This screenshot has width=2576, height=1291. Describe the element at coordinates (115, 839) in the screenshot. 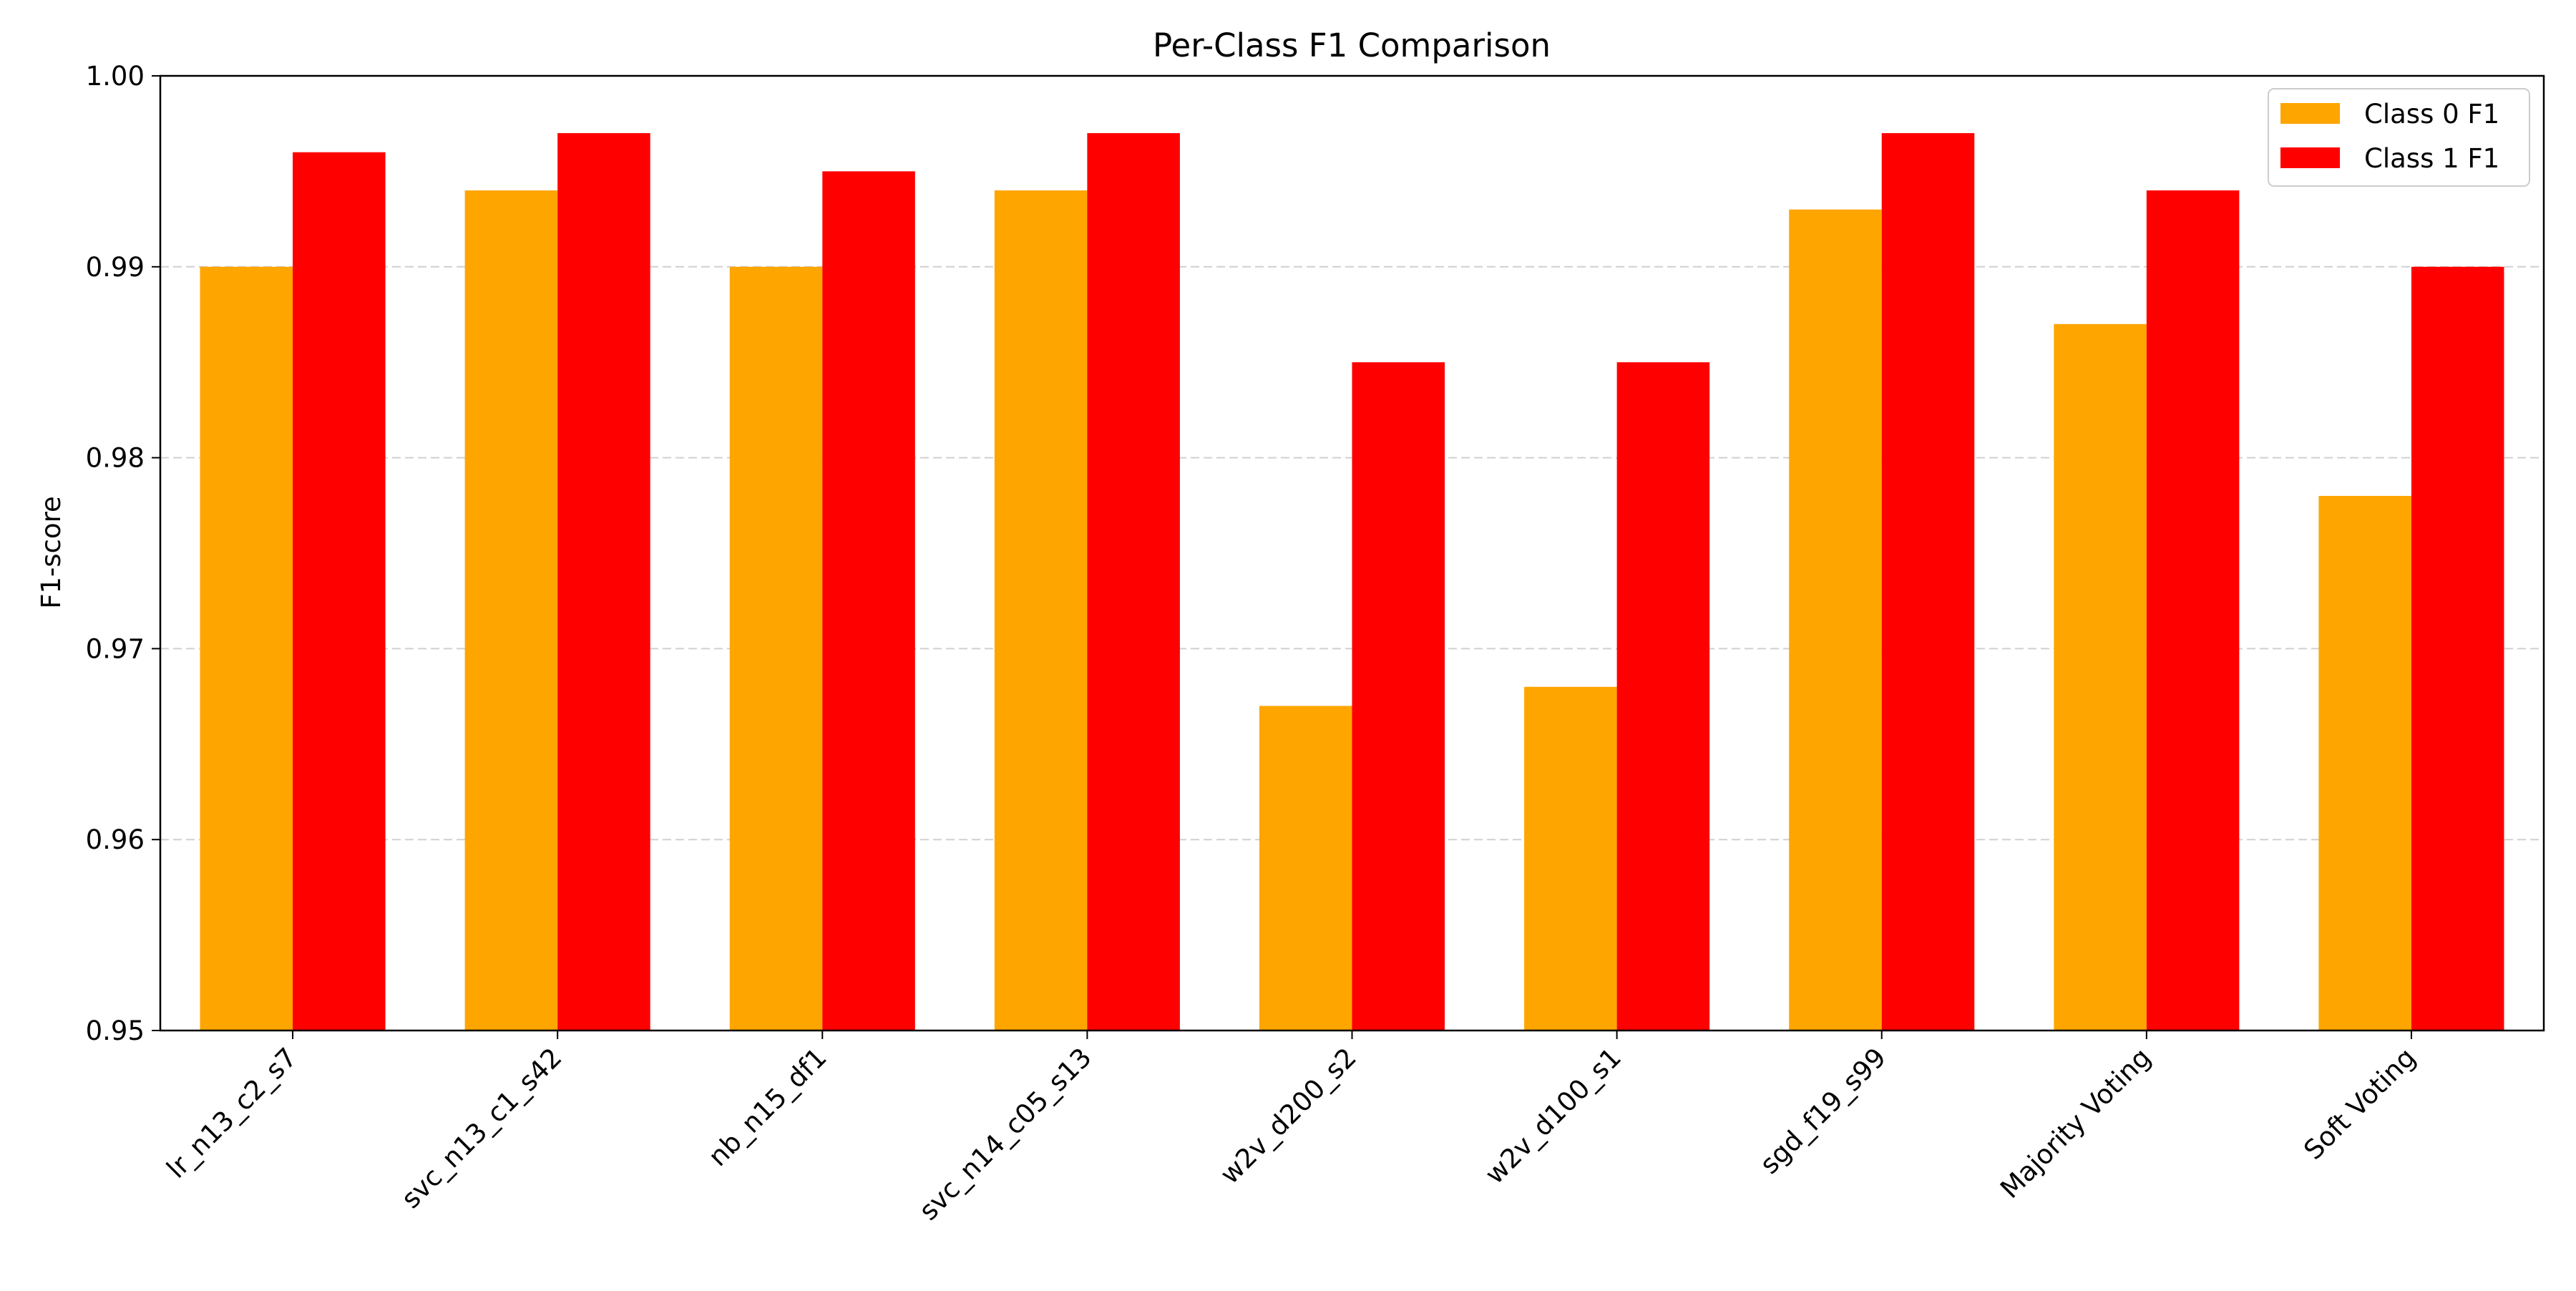

I see `y-tick-label: 0.96` at that location.